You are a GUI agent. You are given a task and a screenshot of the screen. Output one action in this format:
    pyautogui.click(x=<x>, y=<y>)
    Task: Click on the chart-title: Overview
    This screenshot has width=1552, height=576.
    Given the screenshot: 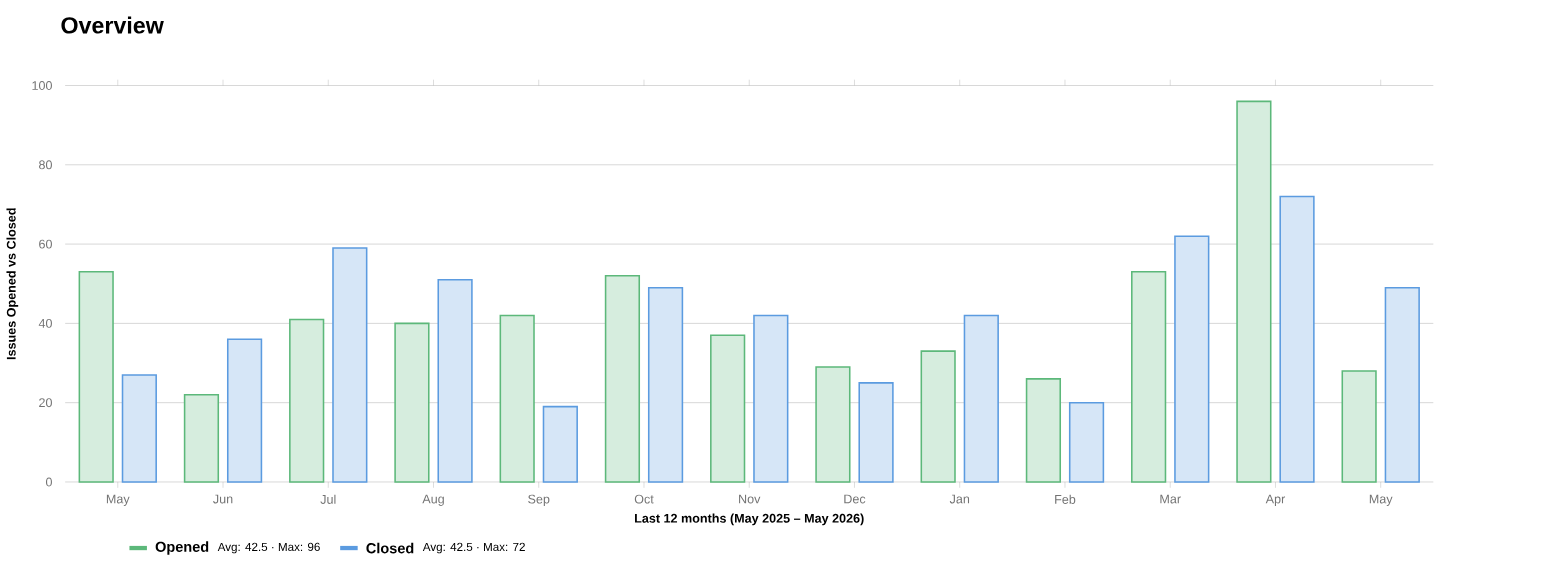 What is the action you would take?
    pyautogui.click(x=112, y=25)
    